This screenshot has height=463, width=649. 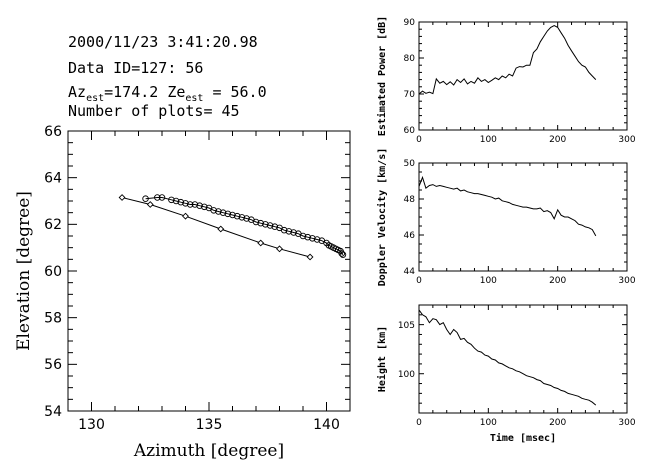 I want to click on doppler-series-line, so click(x=507, y=206).